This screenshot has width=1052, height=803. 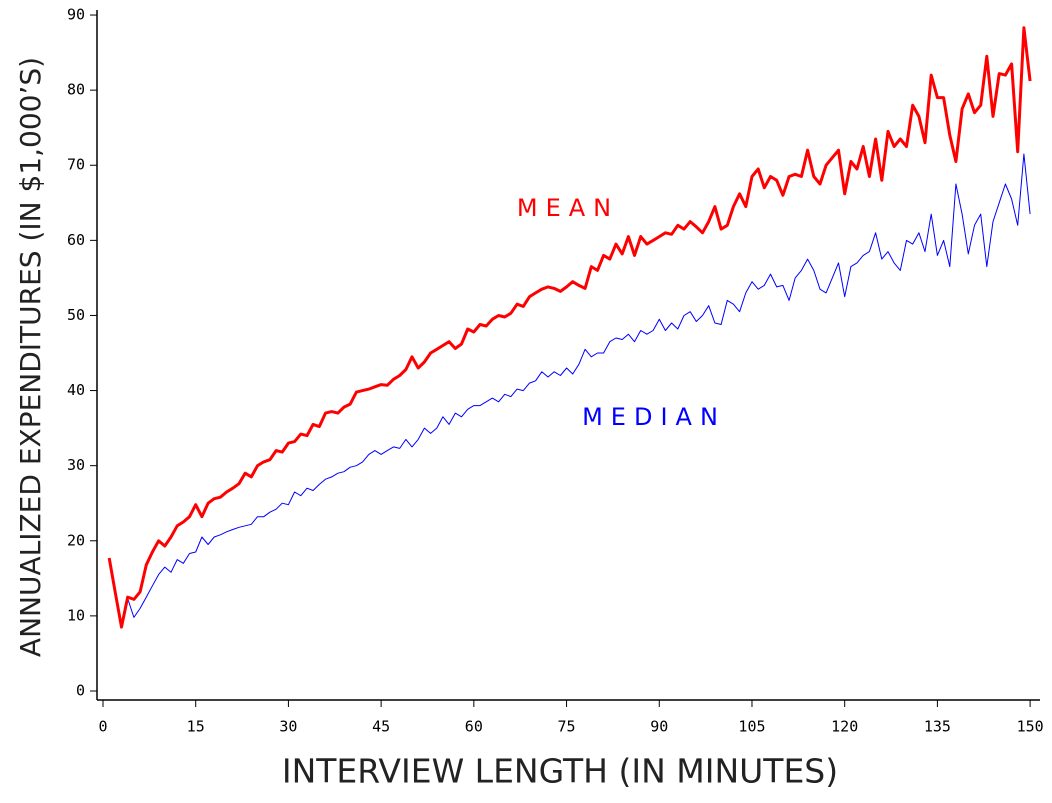 What do you see at coordinates (751, 727) in the screenshot?
I see `x-tick-label: 105` at bounding box center [751, 727].